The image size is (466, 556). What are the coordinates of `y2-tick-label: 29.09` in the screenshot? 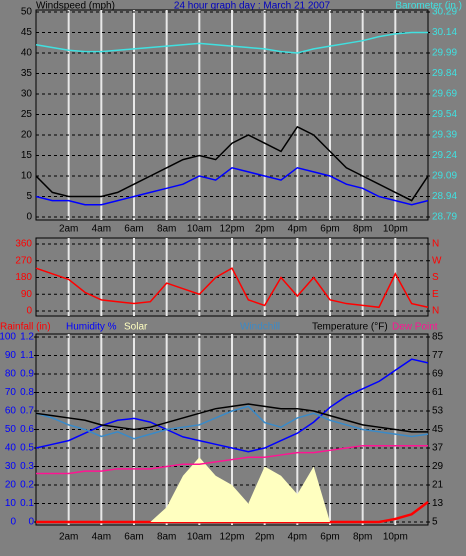 It's located at (444, 176).